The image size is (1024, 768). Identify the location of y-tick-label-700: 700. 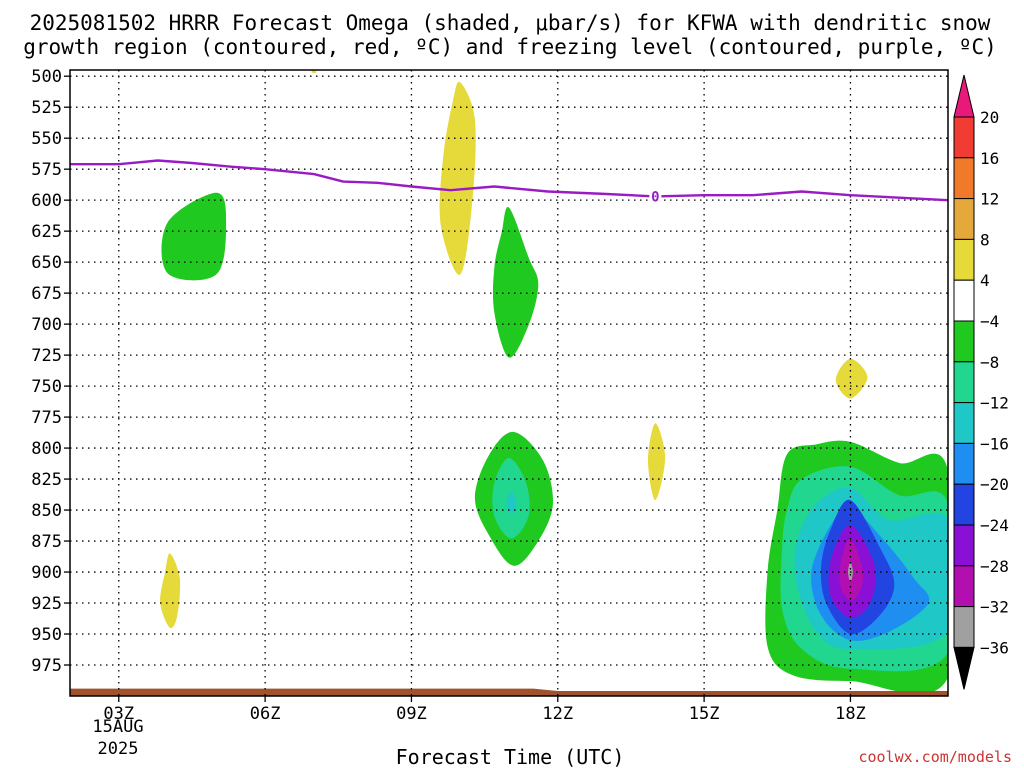
(46, 325).